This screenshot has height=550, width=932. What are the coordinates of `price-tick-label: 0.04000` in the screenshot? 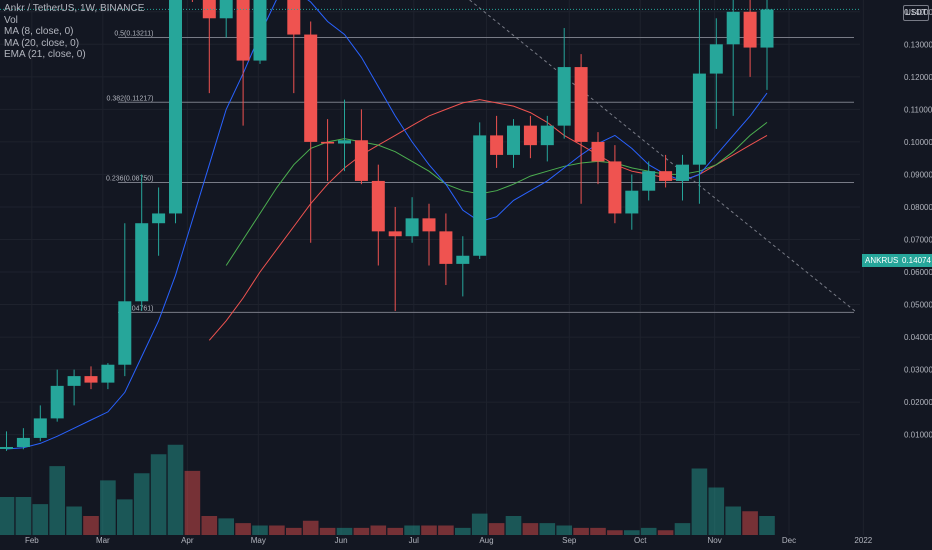 It's located at (918, 337).